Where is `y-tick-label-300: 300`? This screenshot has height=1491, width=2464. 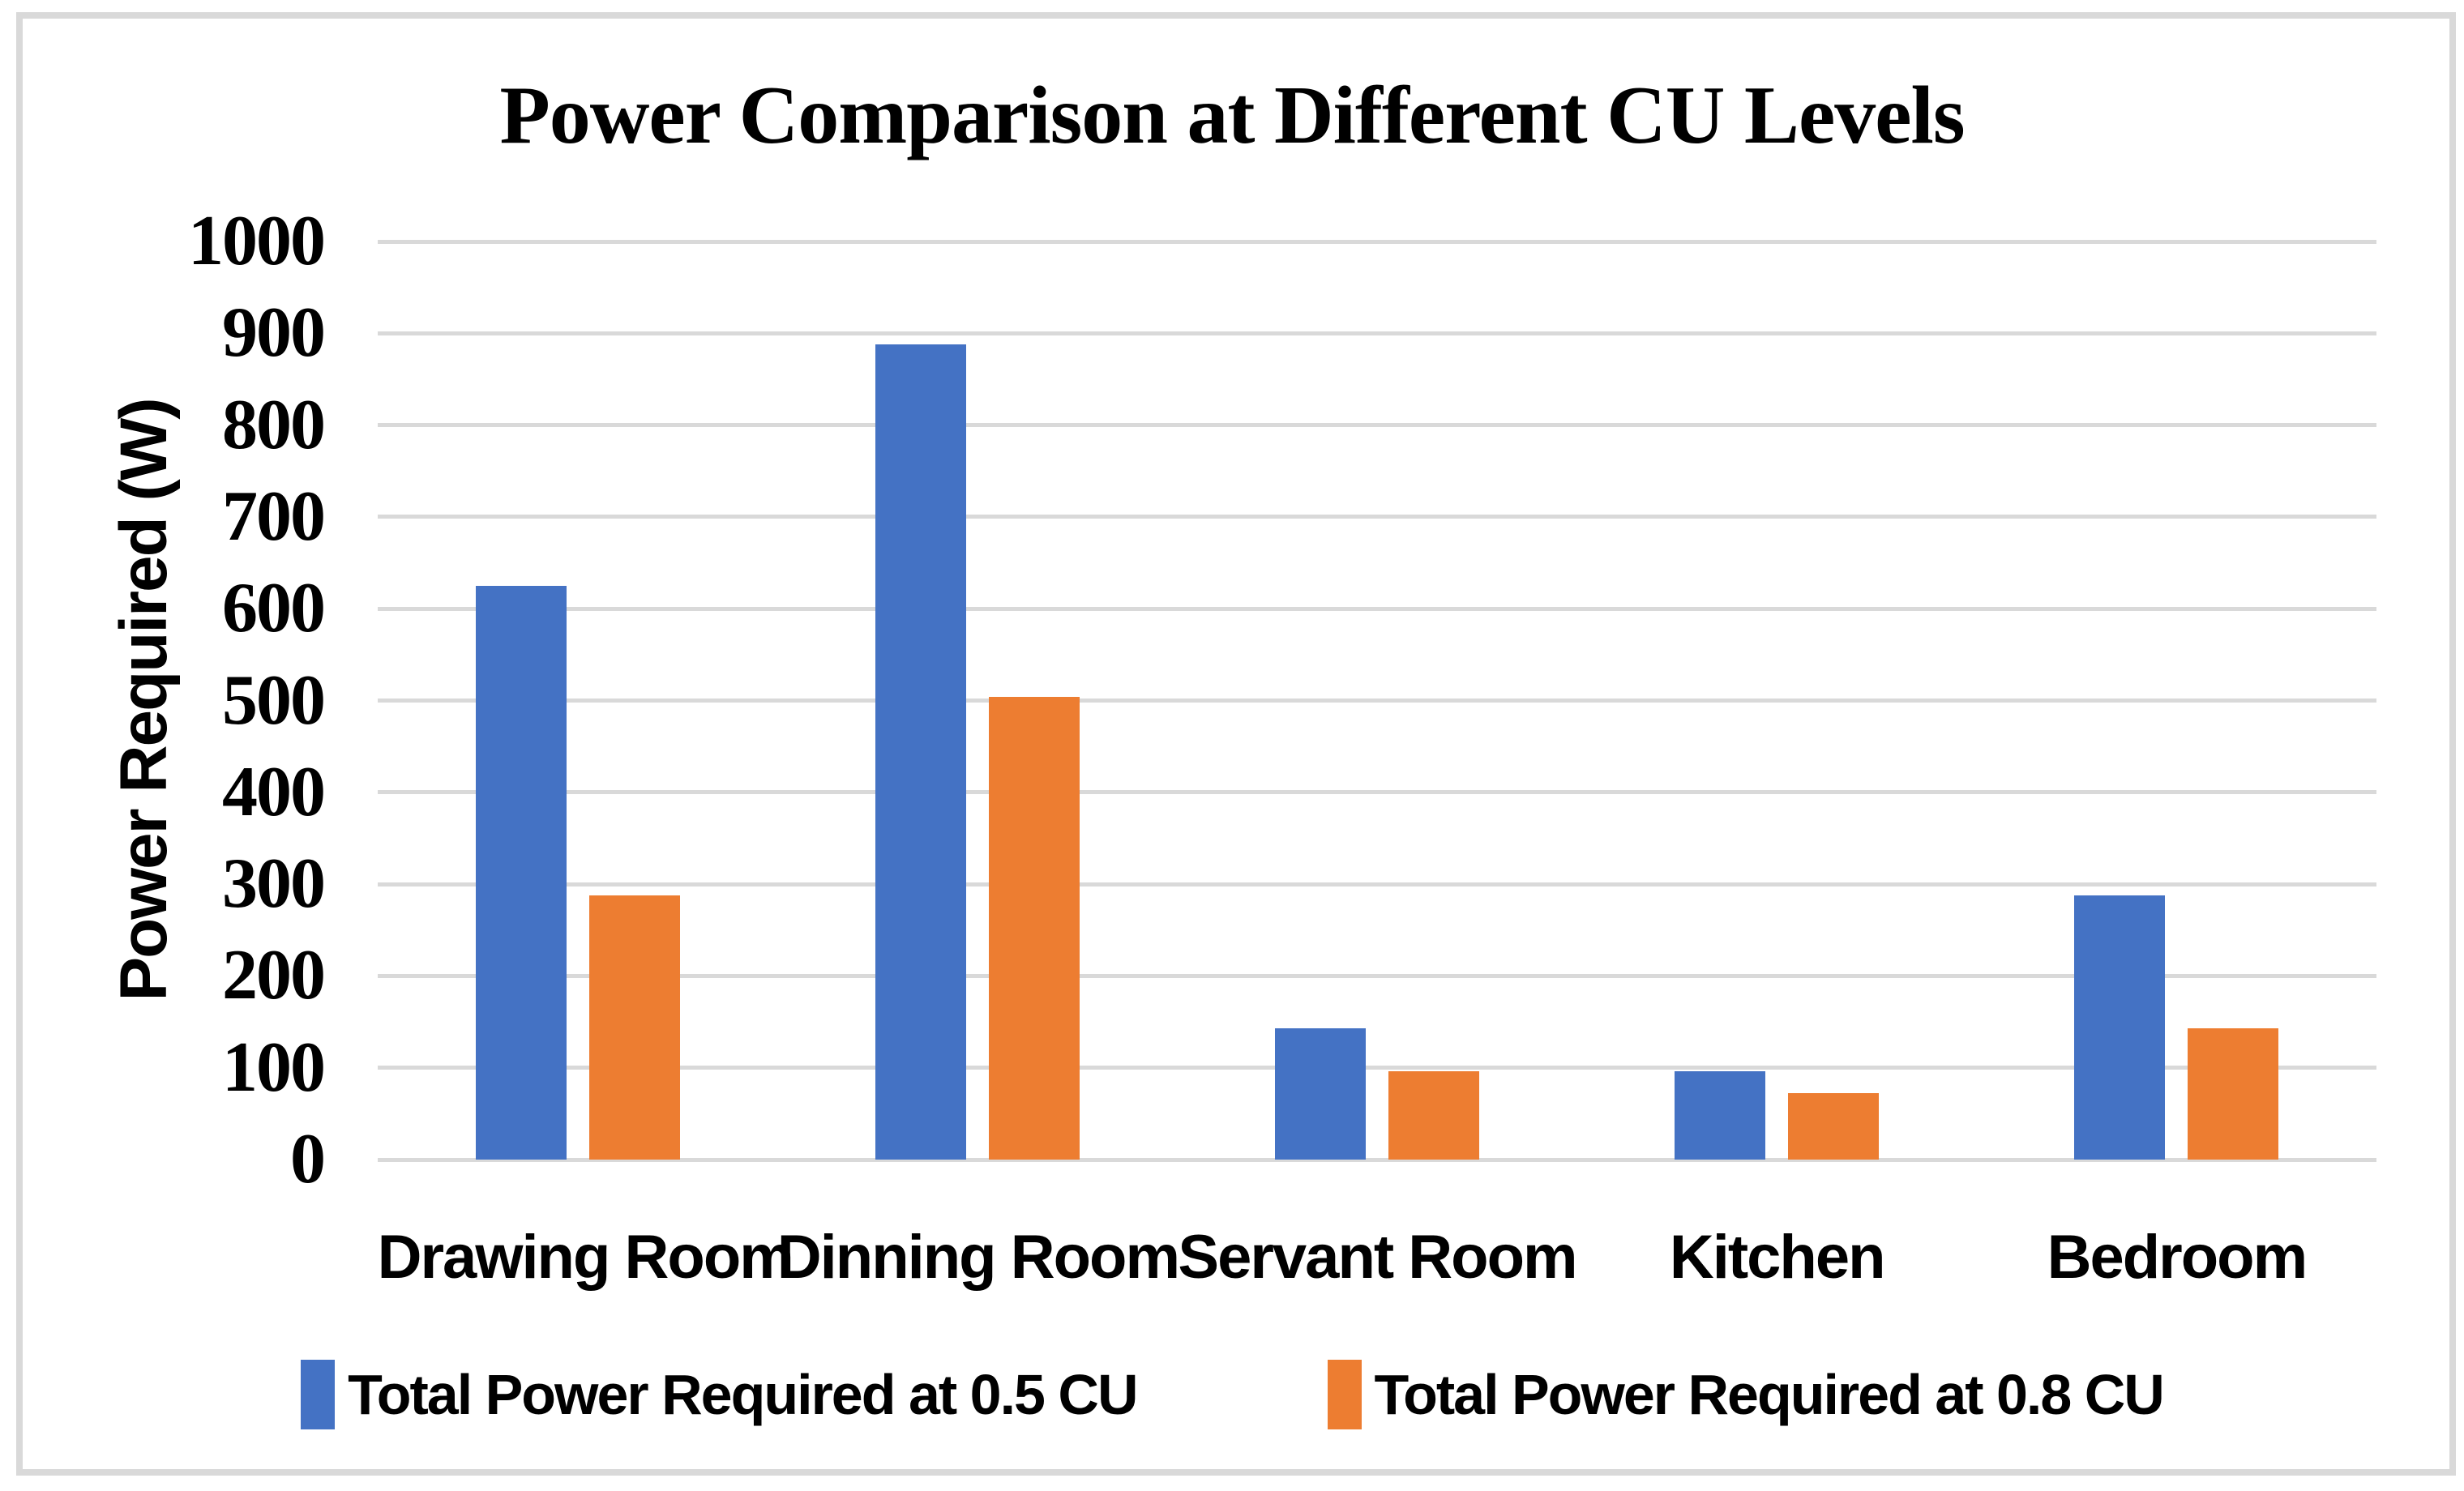
y-tick-label-300: 300 is located at coordinates (274, 884).